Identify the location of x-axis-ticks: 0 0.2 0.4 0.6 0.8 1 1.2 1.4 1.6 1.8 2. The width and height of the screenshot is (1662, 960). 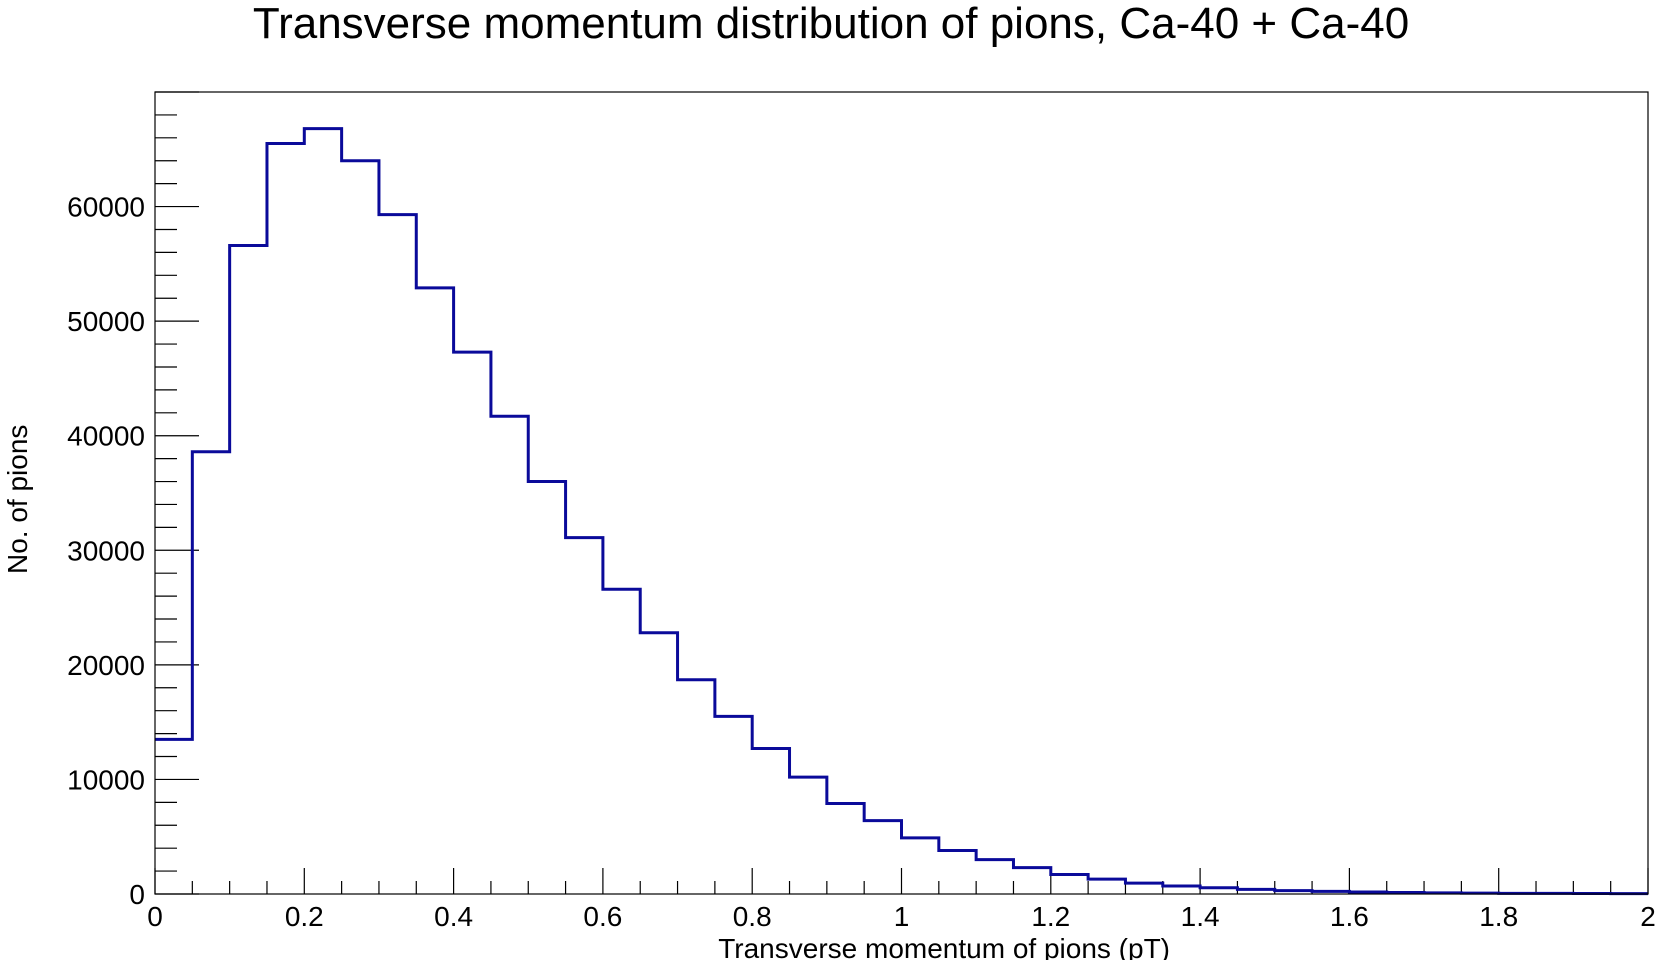
(901, 900).